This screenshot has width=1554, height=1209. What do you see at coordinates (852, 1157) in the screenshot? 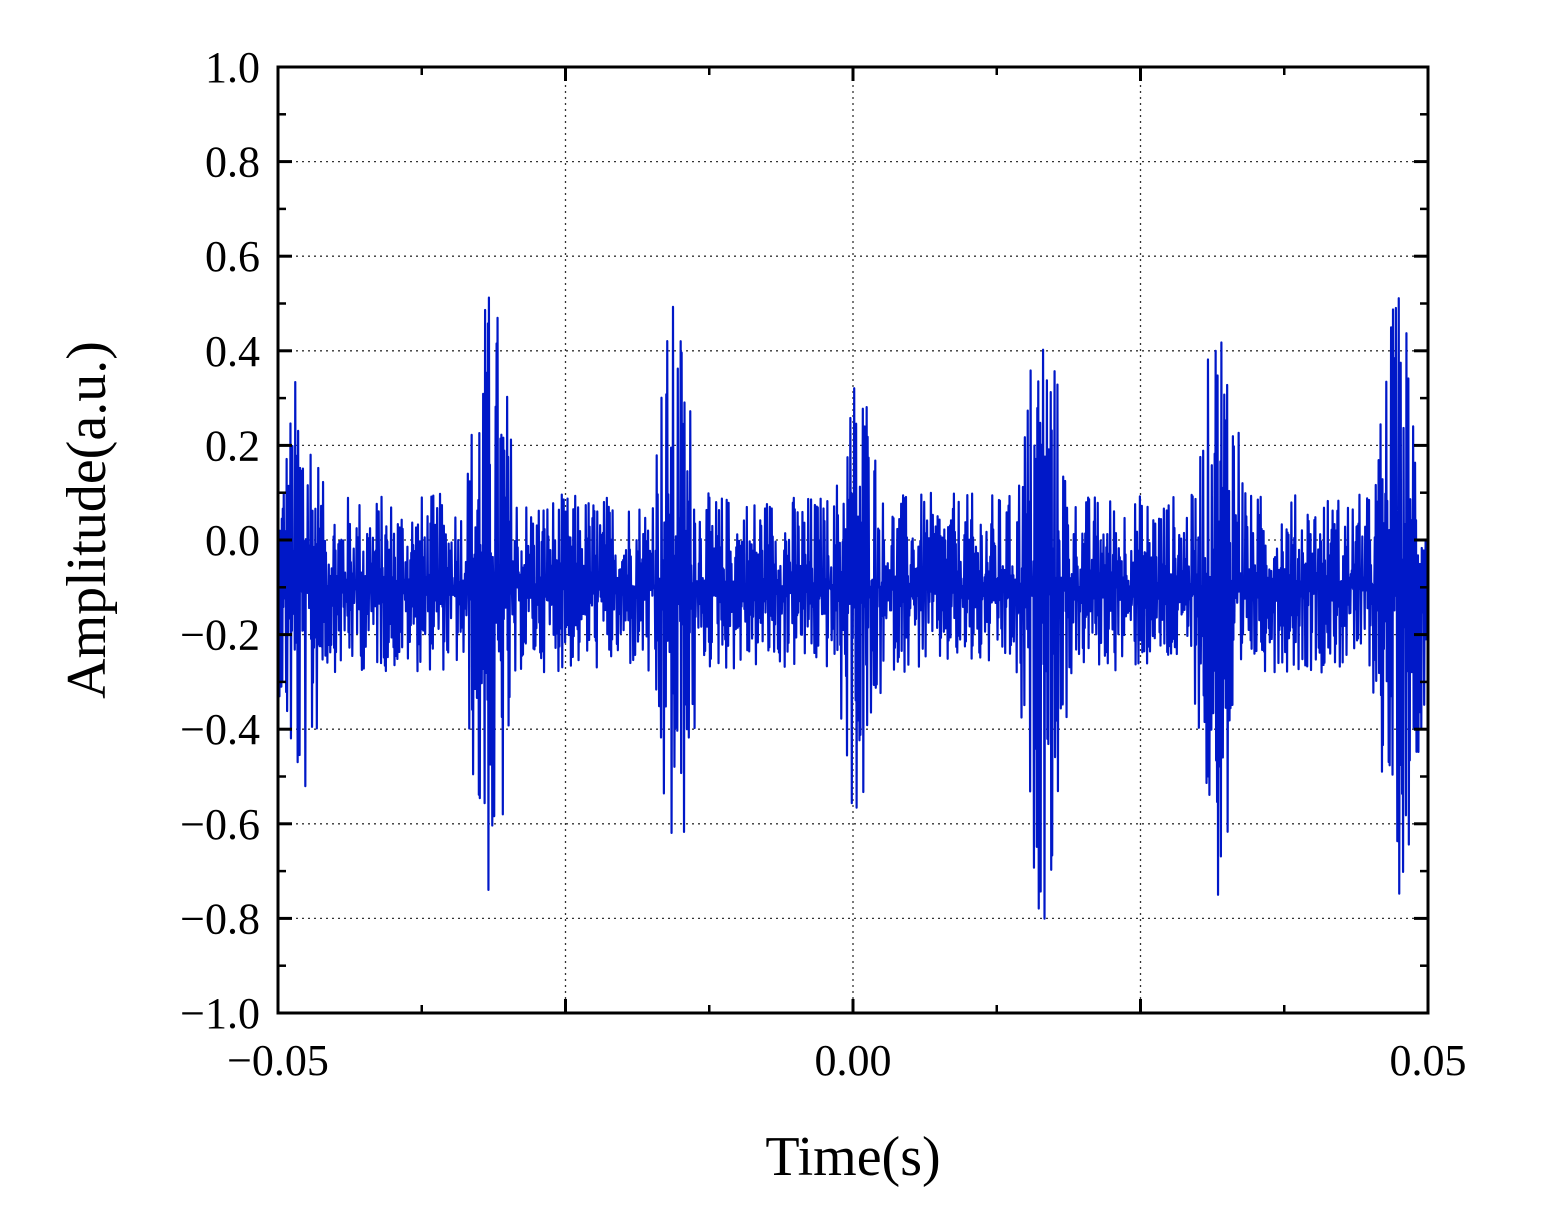
I see `x-axis-title: Time(s)` at bounding box center [852, 1157].